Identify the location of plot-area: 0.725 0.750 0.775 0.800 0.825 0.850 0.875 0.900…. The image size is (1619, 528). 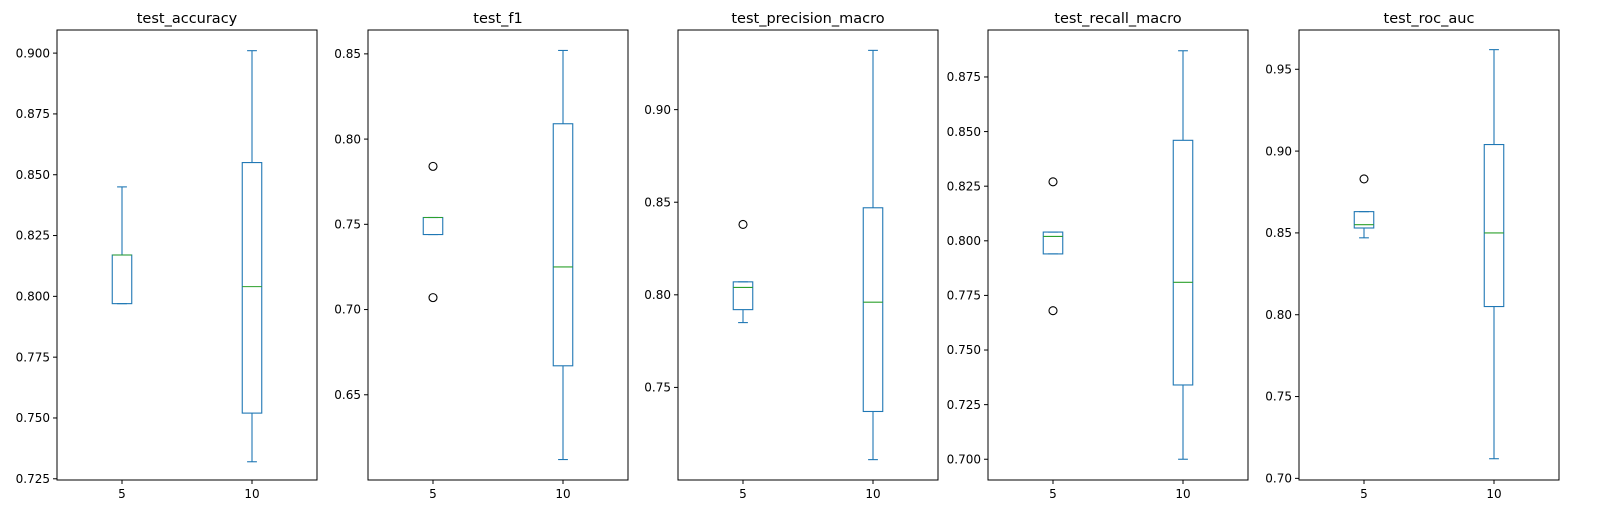
(139, 273).